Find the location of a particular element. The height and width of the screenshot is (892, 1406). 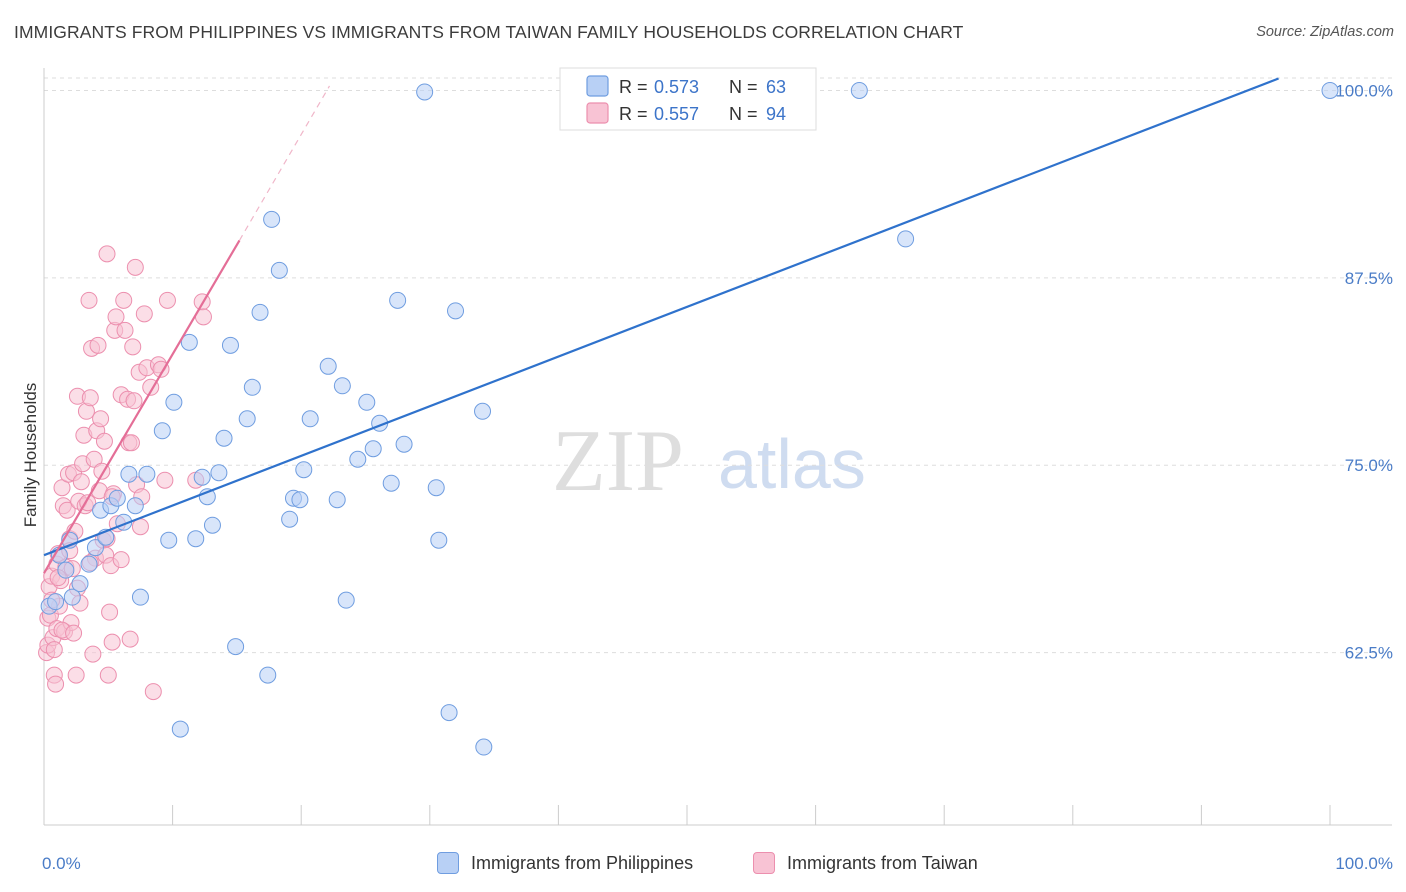

stats-n-value-philippines: 63 is located at coordinates (776, 87).